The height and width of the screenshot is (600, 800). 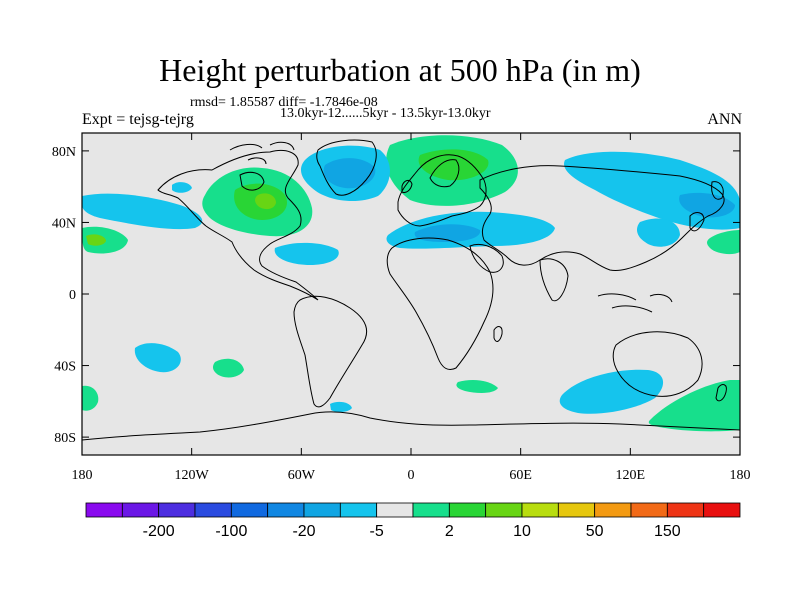 What do you see at coordinates (717, 190) in the screenshot?
I see `coast-kamchatka` at bounding box center [717, 190].